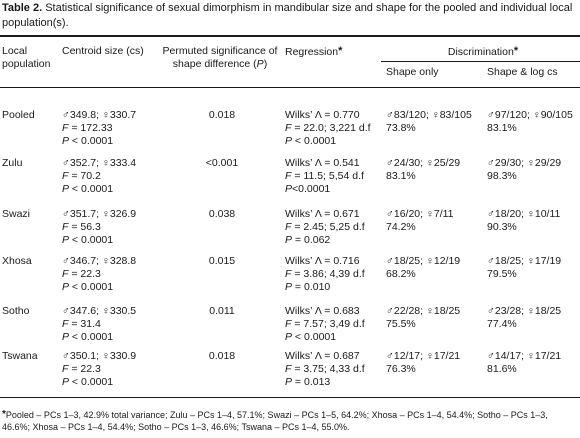 This screenshot has height=438, width=580. Describe the element at coordinates (222, 163) in the screenshot. I see `row-permuted-significance: <0.001` at that location.